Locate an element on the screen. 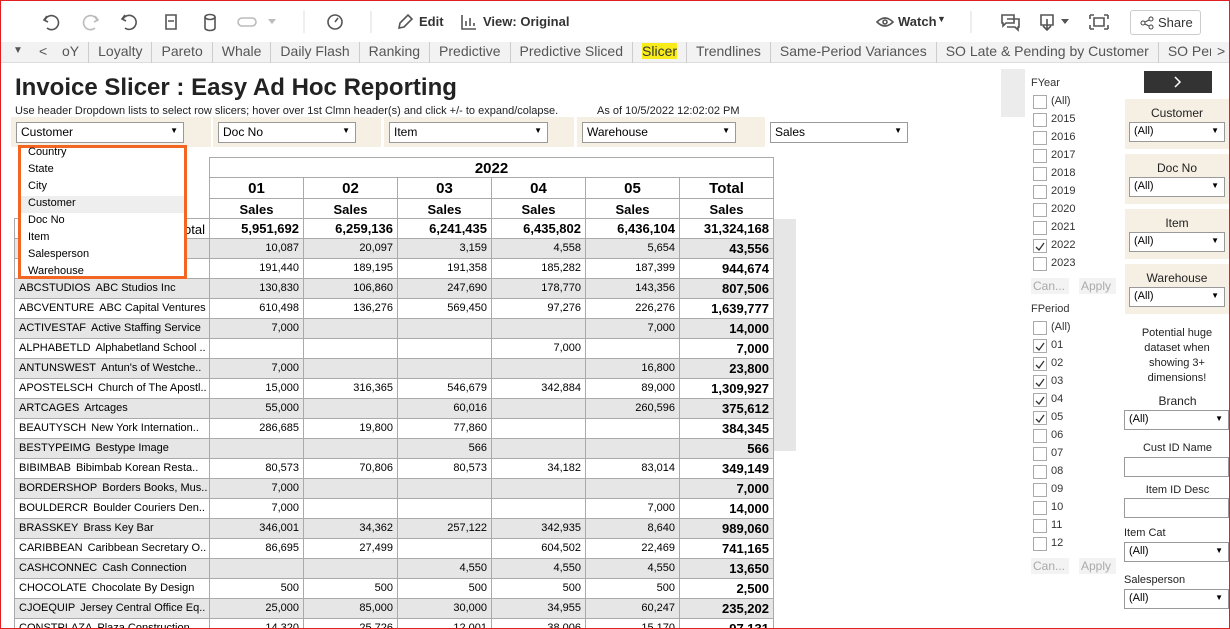  dropdown-option: Salesperson is located at coordinates (59, 254).